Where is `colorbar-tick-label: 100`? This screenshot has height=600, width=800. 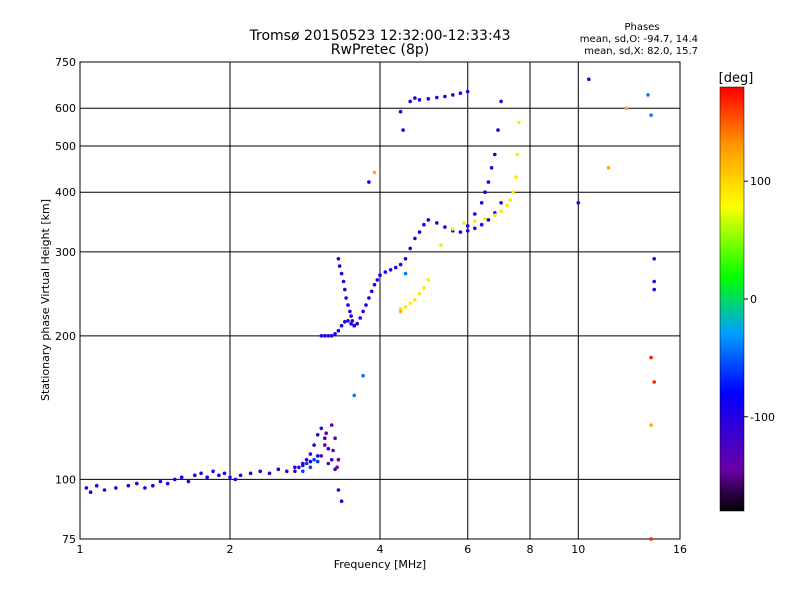 colorbar-tick-label: 100 is located at coordinates (760, 181).